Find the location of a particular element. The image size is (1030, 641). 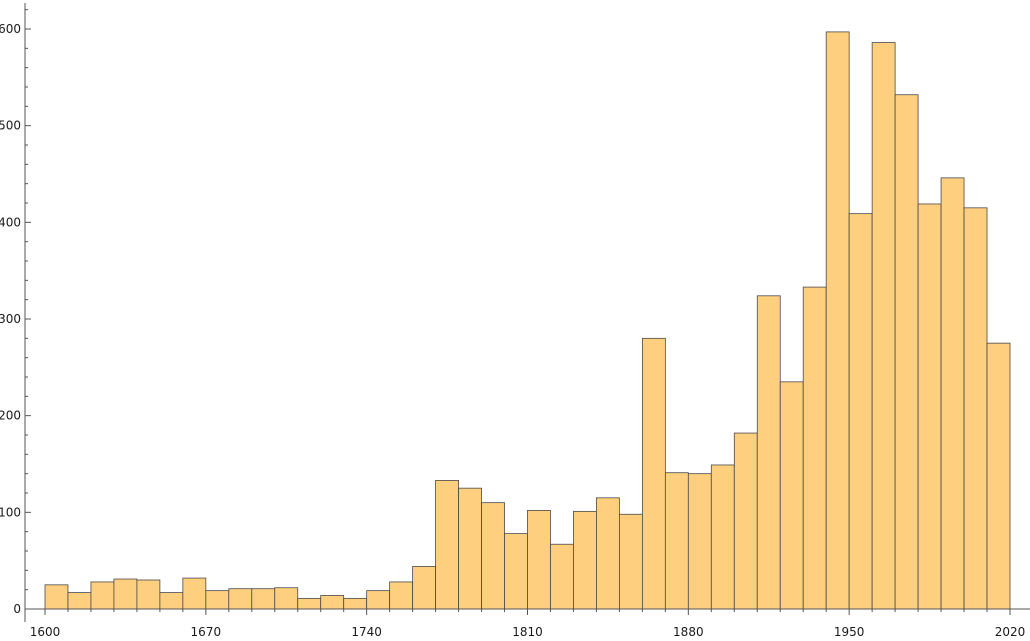

x-tick-label: 1740 is located at coordinates (366, 632).